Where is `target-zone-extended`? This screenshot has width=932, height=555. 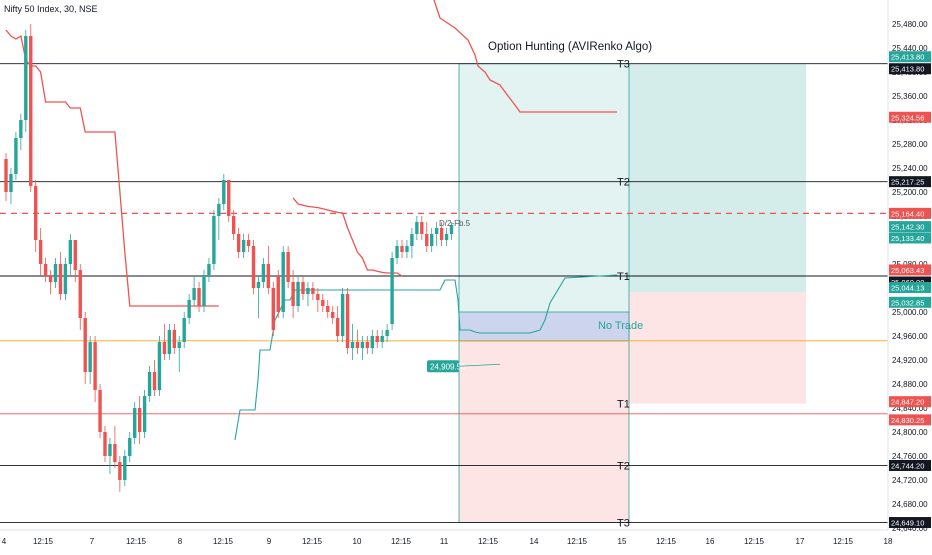
target-zone-extended is located at coordinates (717, 178).